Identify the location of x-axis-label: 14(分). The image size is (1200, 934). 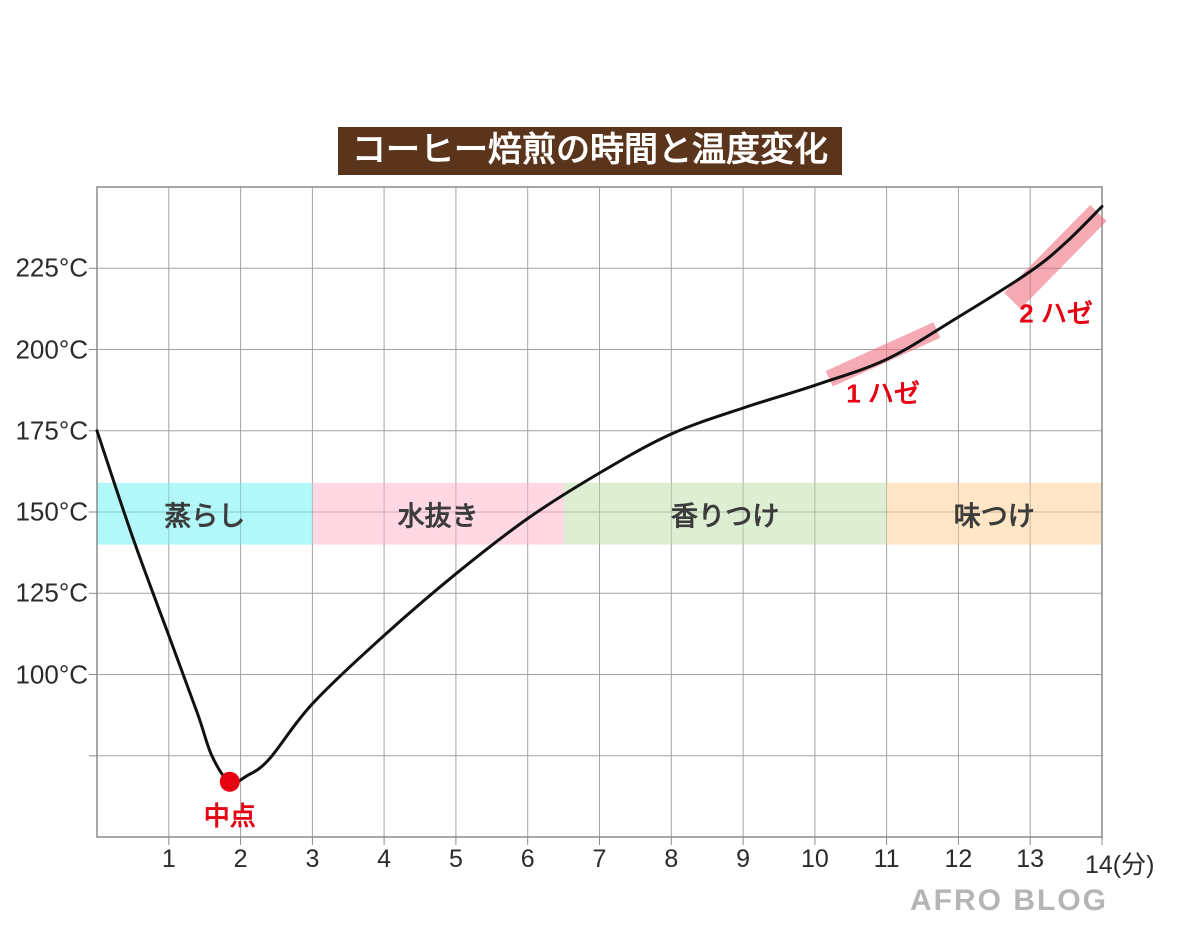
(1120, 865).